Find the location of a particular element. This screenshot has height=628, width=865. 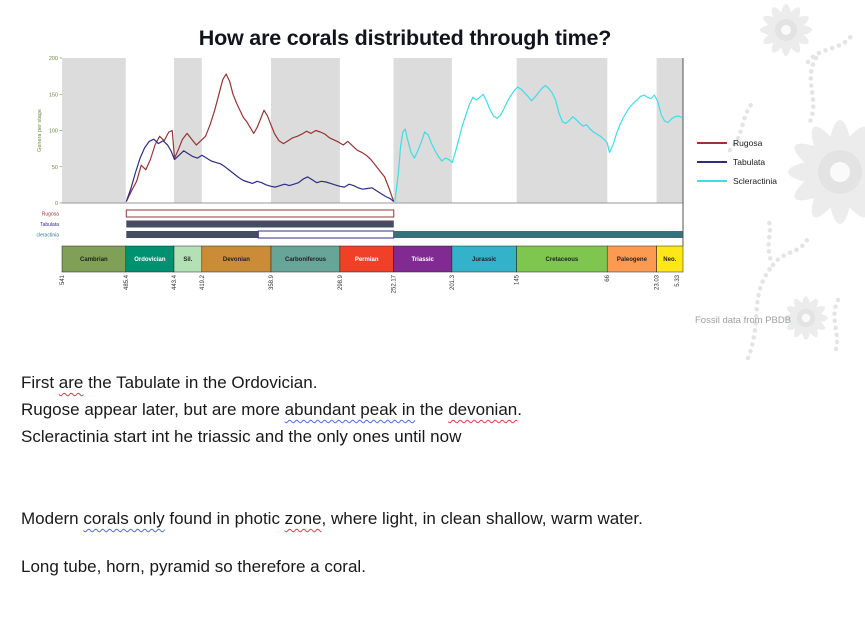

period-label: Permian is located at coordinates (367, 260).